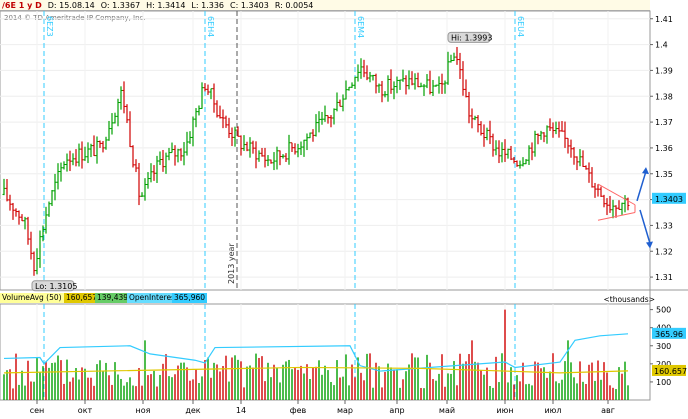 The height and width of the screenshot is (419, 688). What do you see at coordinates (663, 382) in the screenshot?
I see `volume-tick-label: 100` at bounding box center [663, 382].